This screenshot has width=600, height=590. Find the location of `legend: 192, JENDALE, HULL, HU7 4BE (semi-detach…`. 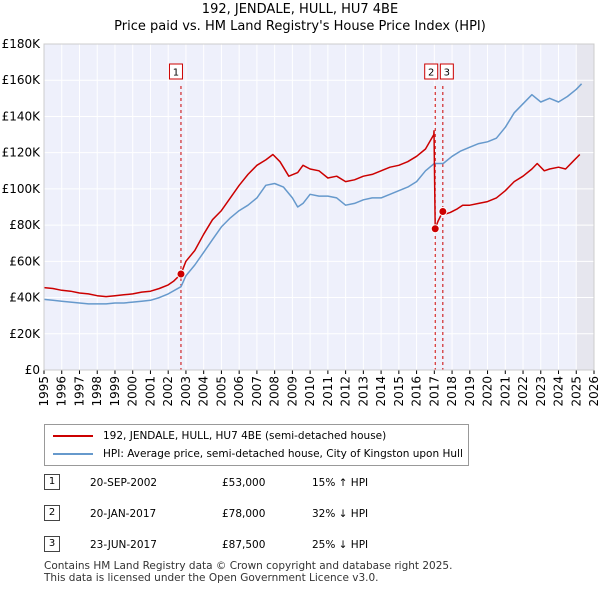

legend: 192, JENDALE, HULL, HU7 4BE (semi-detach… is located at coordinates (256, 445).